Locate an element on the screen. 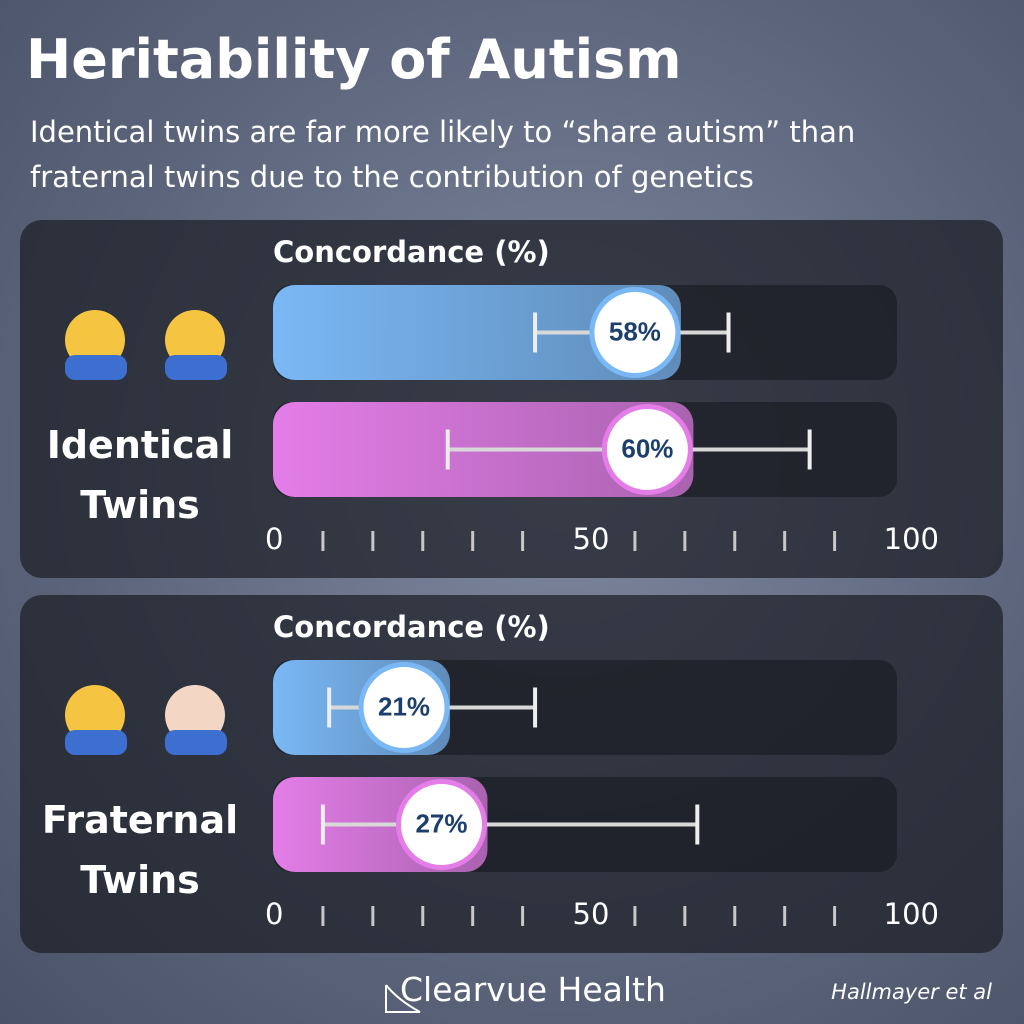  logo is located at coordinates (403, 998).